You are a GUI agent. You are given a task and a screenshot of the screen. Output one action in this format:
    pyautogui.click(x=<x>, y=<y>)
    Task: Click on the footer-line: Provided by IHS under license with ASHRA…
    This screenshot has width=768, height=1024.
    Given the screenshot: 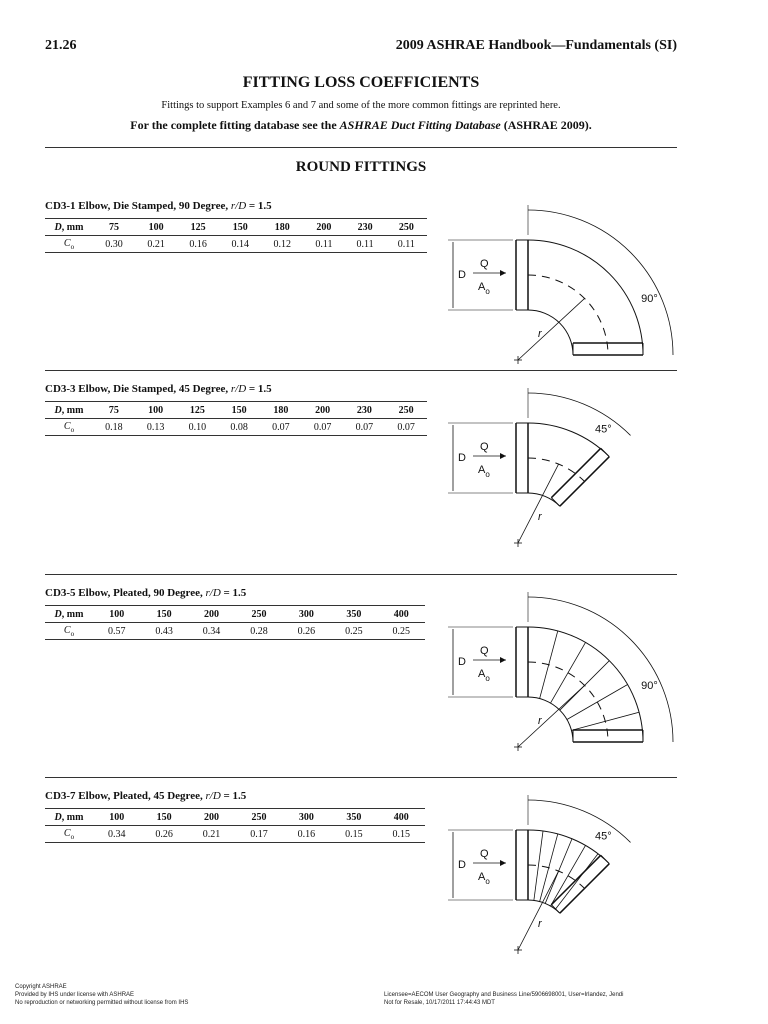 What is the action you would take?
    pyautogui.click(x=75, y=995)
    